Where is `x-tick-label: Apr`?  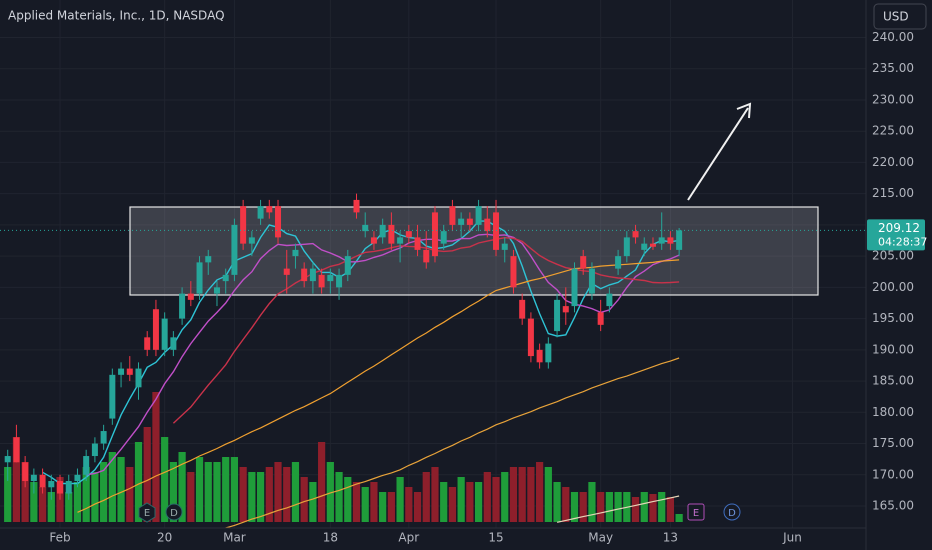 x-tick-label: Apr is located at coordinates (408, 538).